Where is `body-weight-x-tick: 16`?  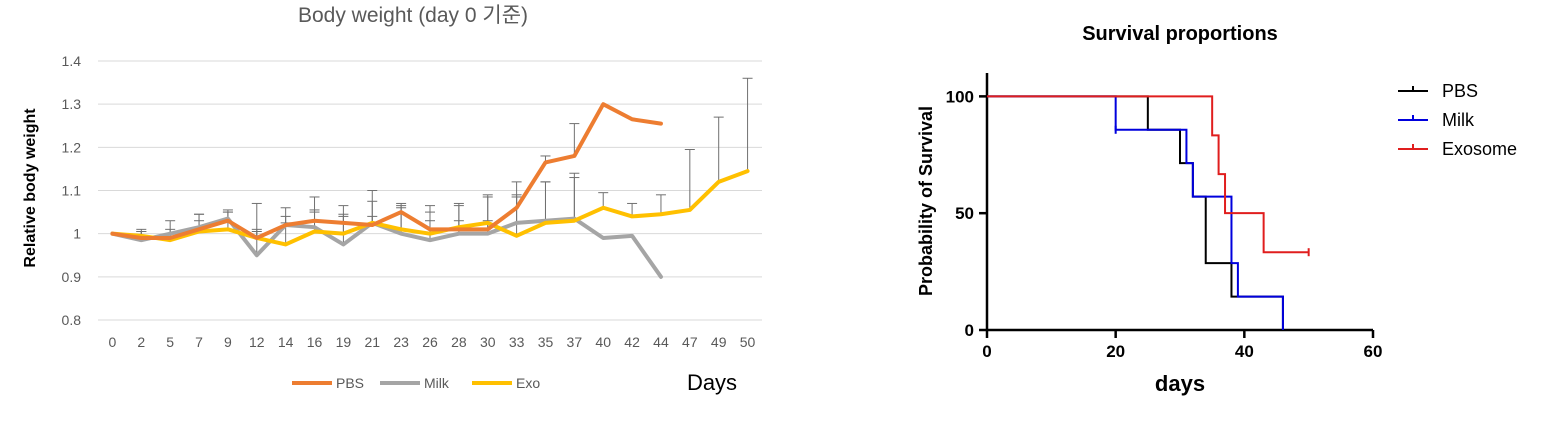
body-weight-x-tick: 16 is located at coordinates (315, 342).